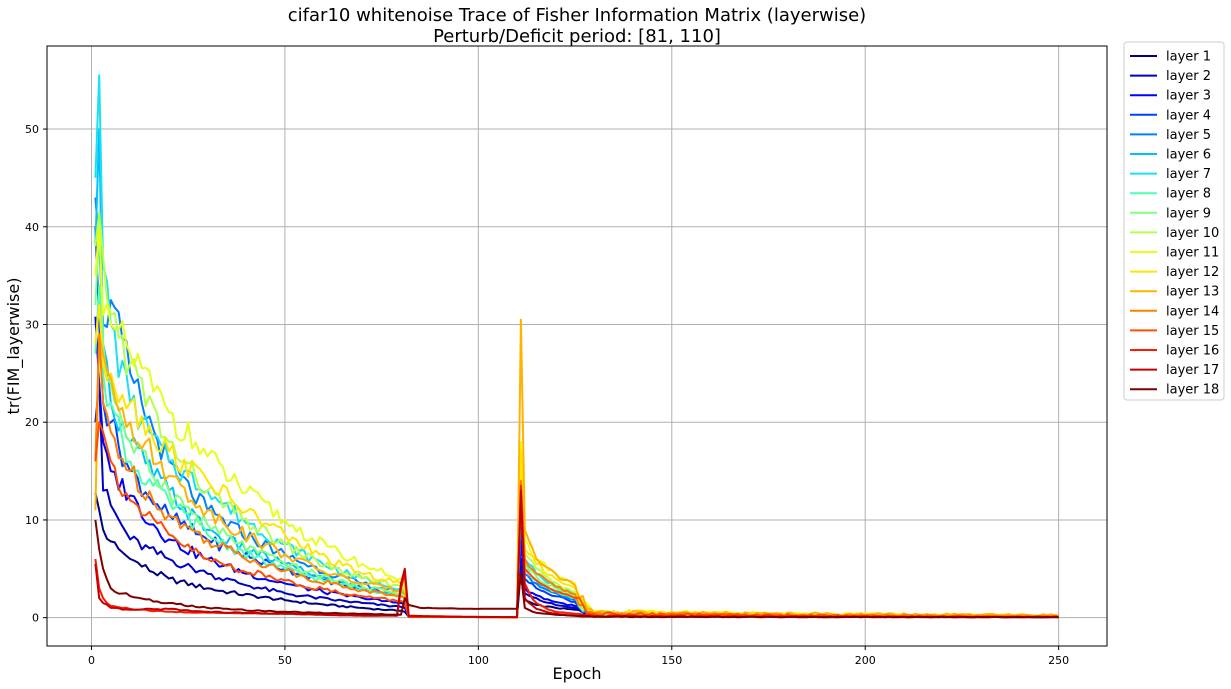  What do you see at coordinates (478, 660) in the screenshot?
I see `x-tick-label: 100` at bounding box center [478, 660].